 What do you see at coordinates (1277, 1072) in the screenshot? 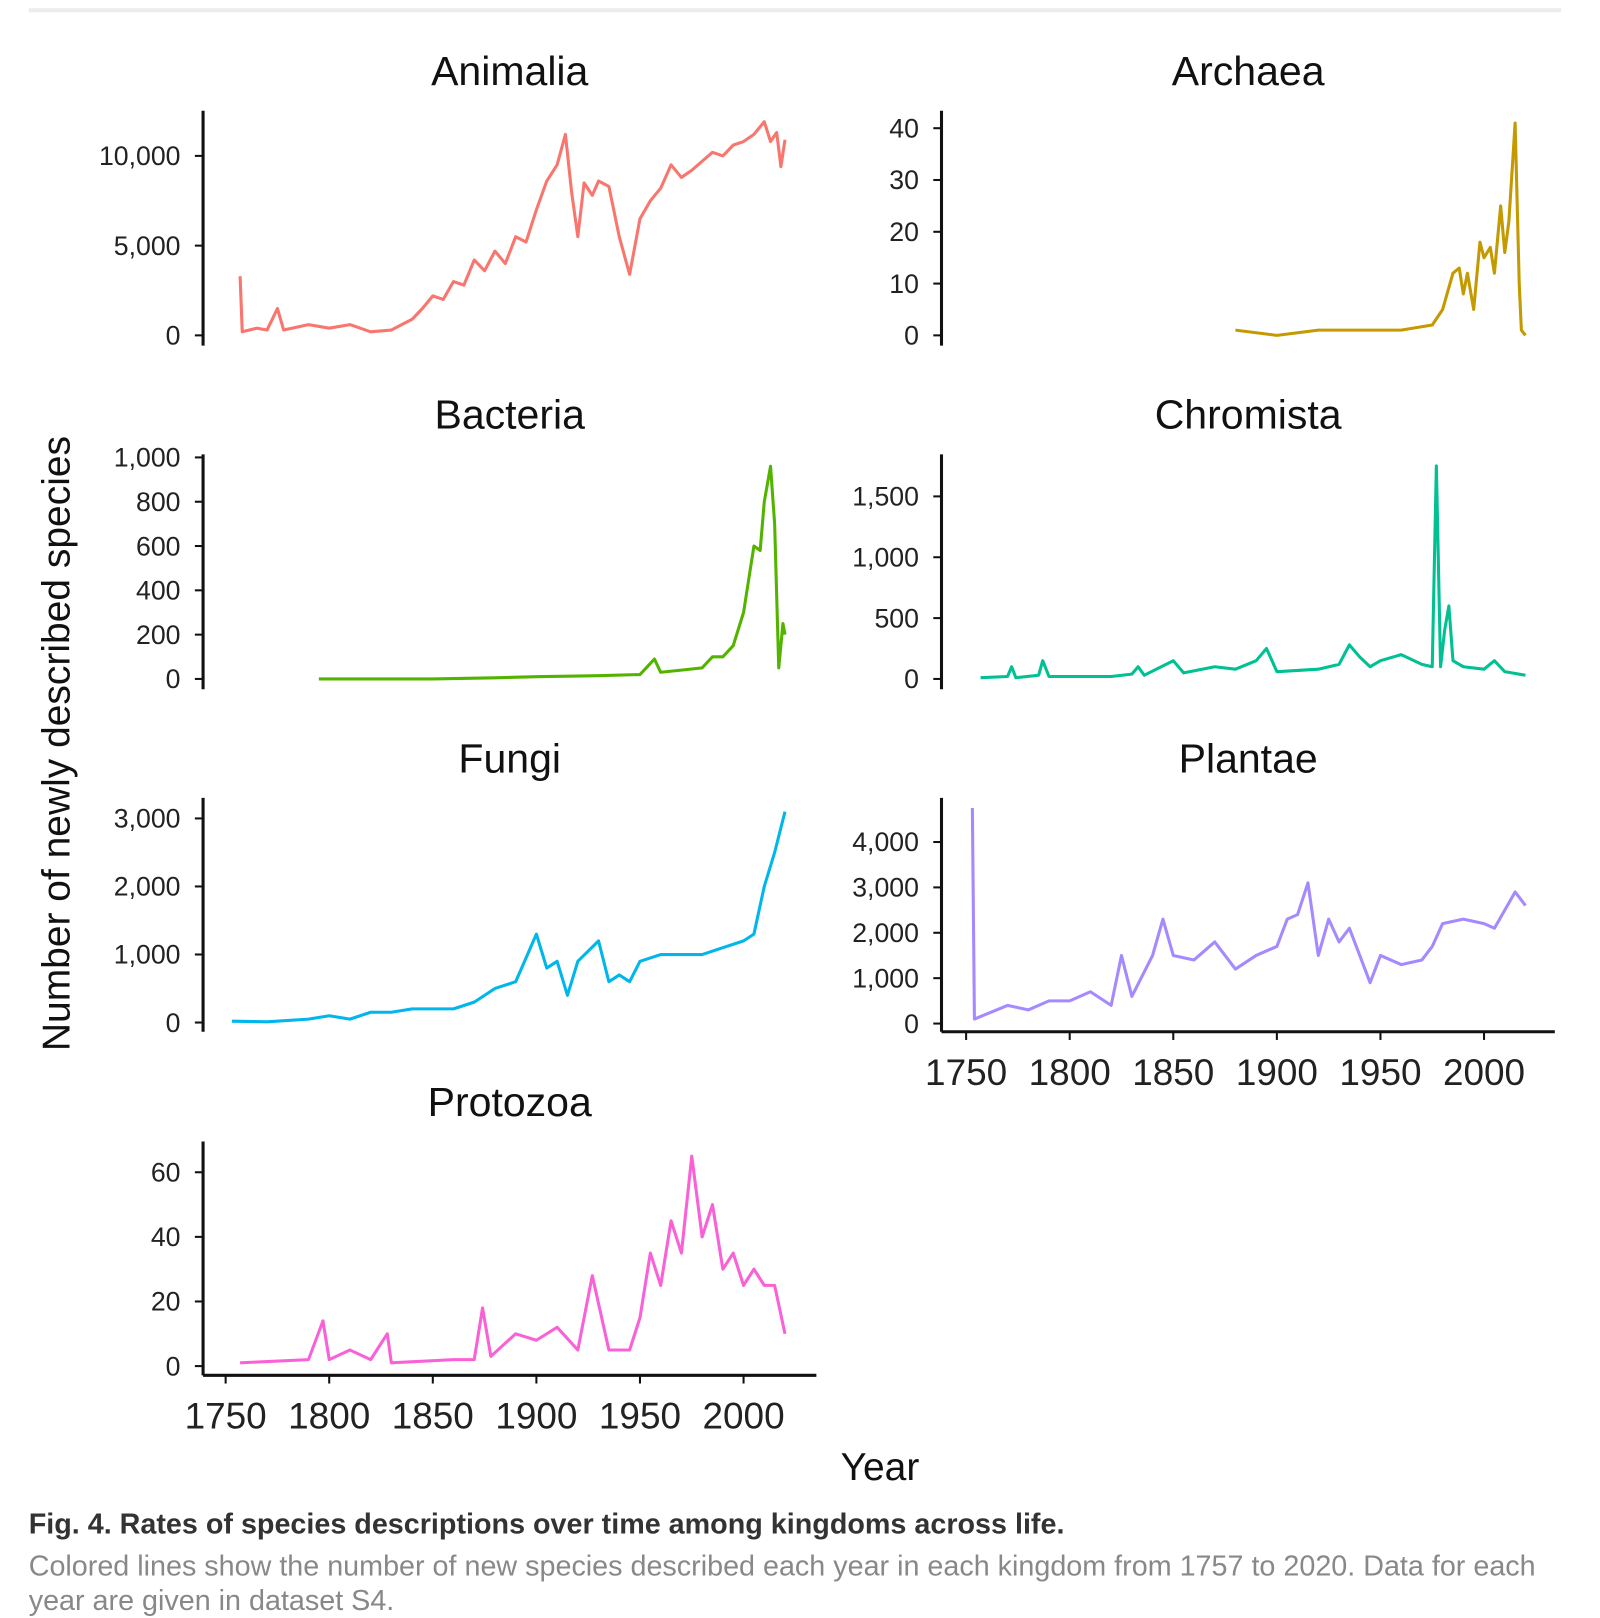
I see `plantae-x-tick-label: 1900` at bounding box center [1277, 1072].